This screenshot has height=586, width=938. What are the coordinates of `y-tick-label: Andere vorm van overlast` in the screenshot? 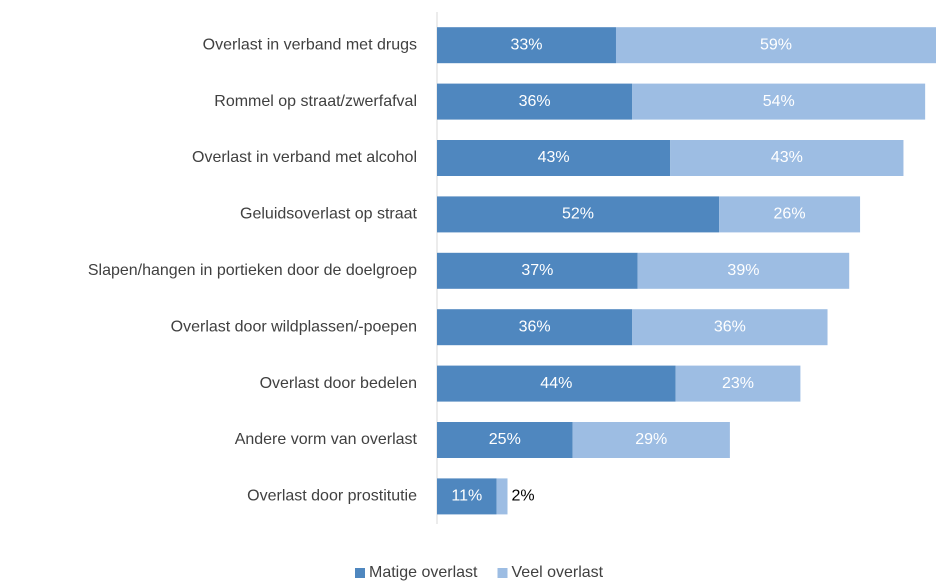 It's located at (326, 439).